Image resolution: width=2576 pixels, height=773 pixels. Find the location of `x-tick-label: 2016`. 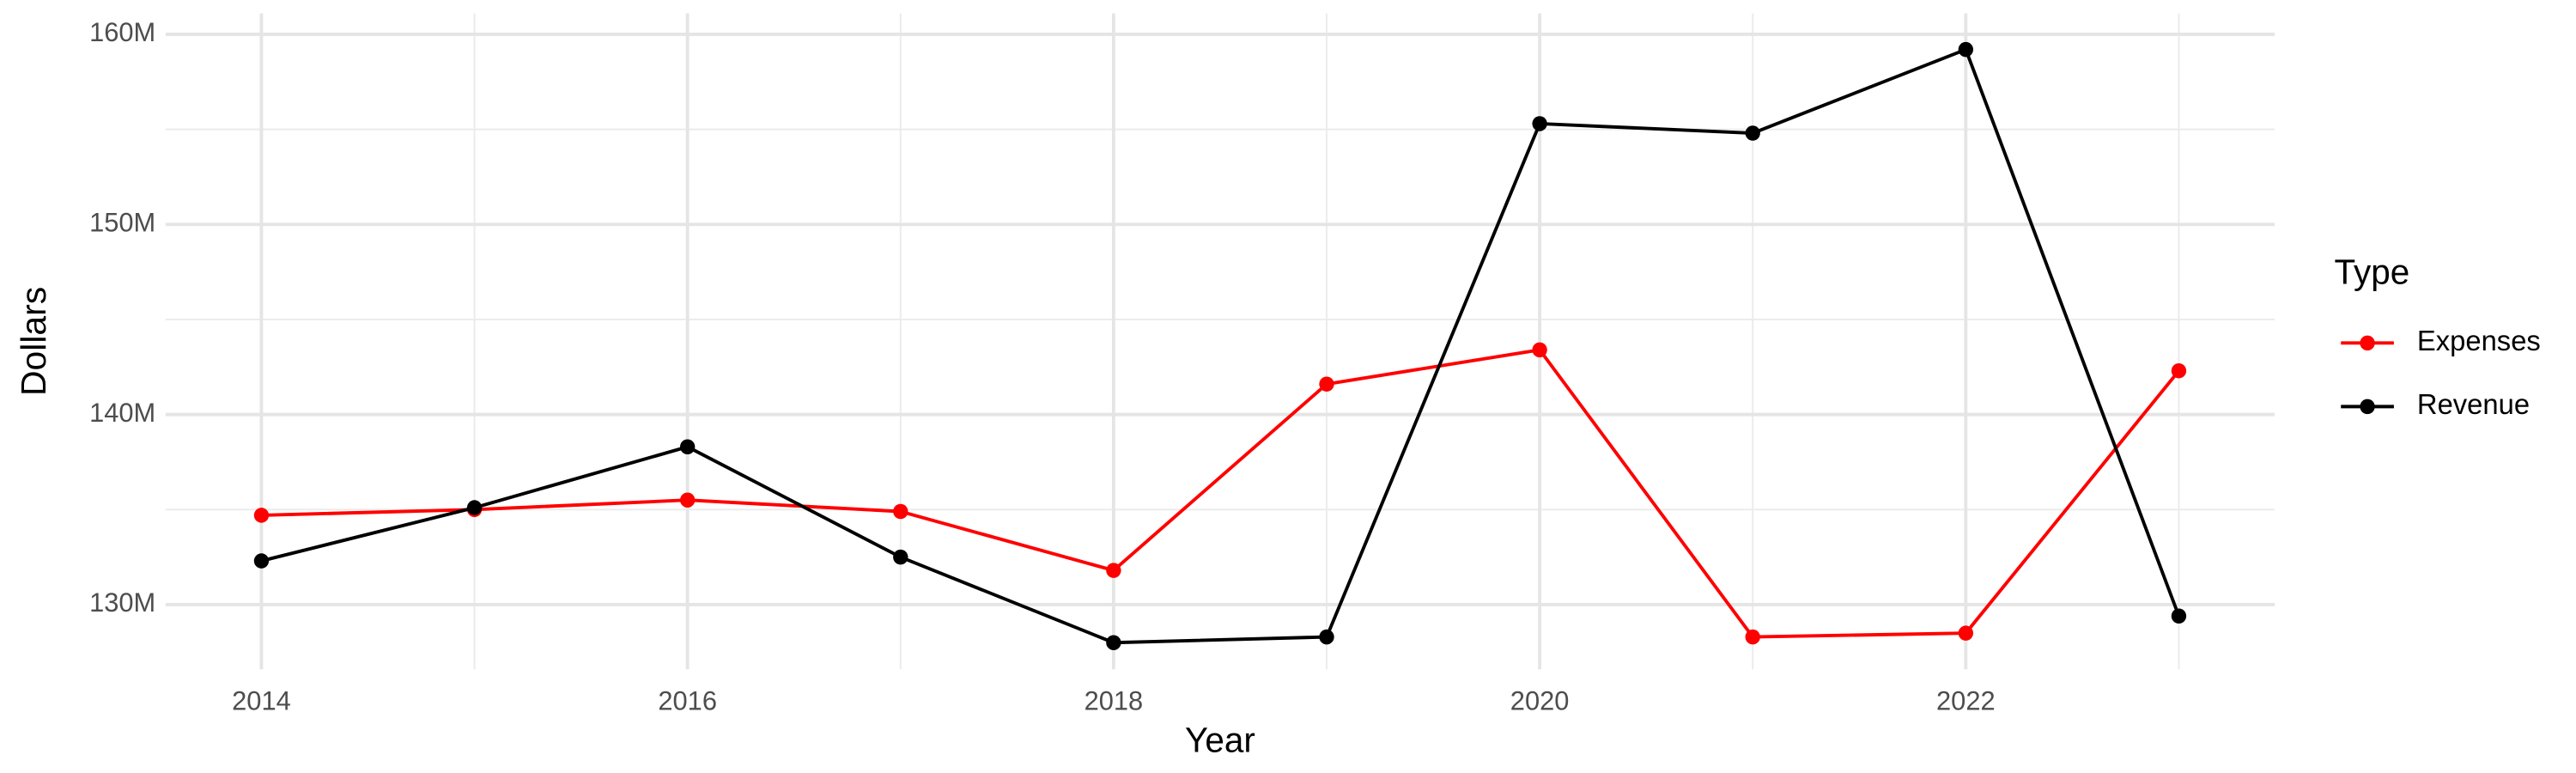

x-tick-label: 2016 is located at coordinates (687, 700).